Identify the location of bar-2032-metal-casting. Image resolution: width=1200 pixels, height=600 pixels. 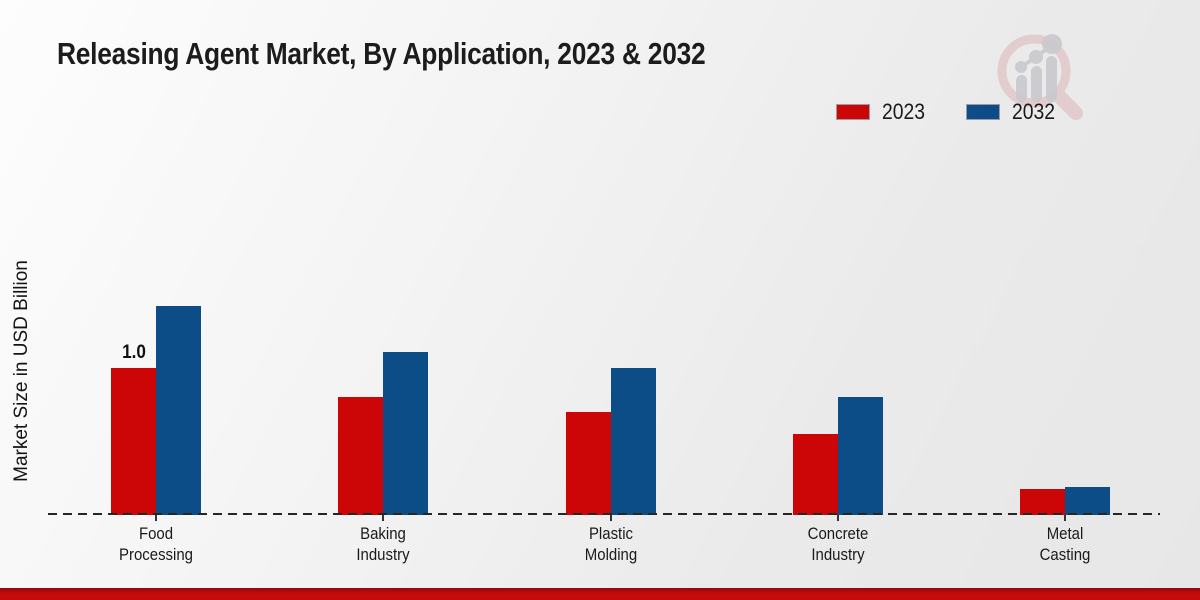
(1087, 501).